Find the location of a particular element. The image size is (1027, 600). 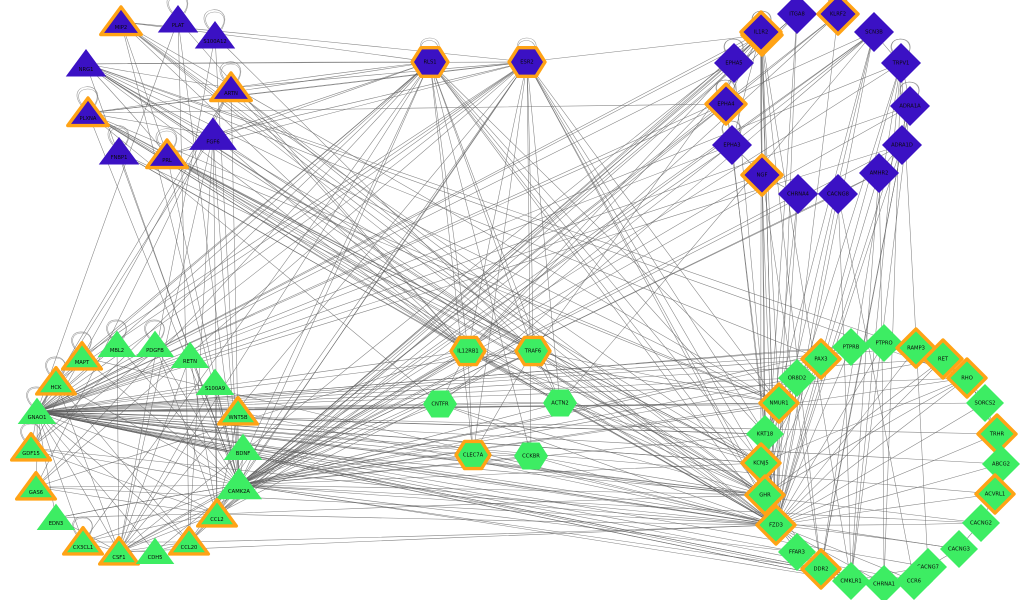

graph-node-trpv1: TRPV1 is located at coordinates (901, 63).